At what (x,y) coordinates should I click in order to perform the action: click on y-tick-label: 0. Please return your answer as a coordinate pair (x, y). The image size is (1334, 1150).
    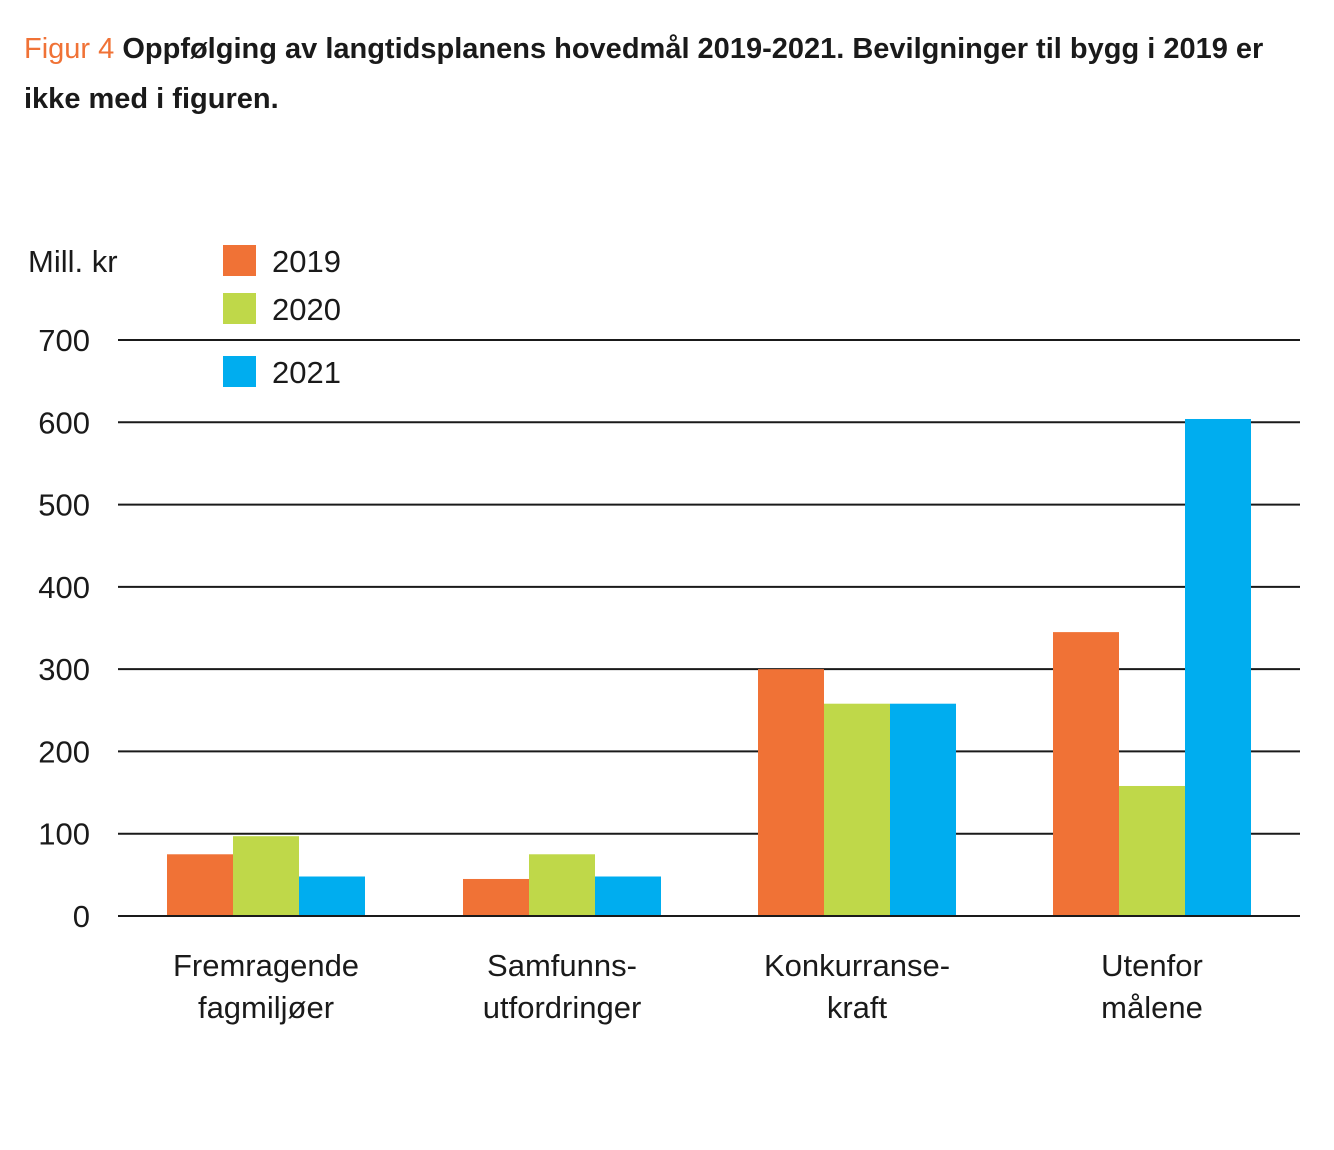
    Looking at the image, I should click on (81, 916).